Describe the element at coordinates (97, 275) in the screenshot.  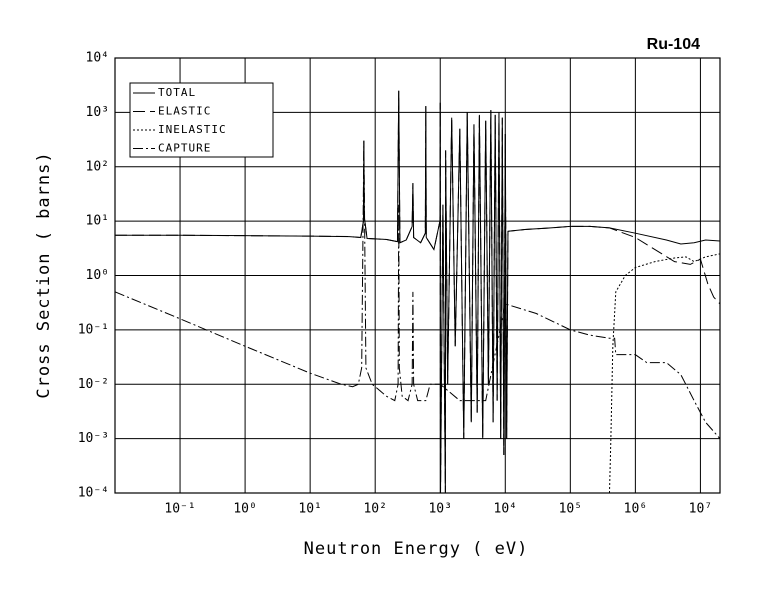
I see `y-tick-label: 10⁰` at that location.